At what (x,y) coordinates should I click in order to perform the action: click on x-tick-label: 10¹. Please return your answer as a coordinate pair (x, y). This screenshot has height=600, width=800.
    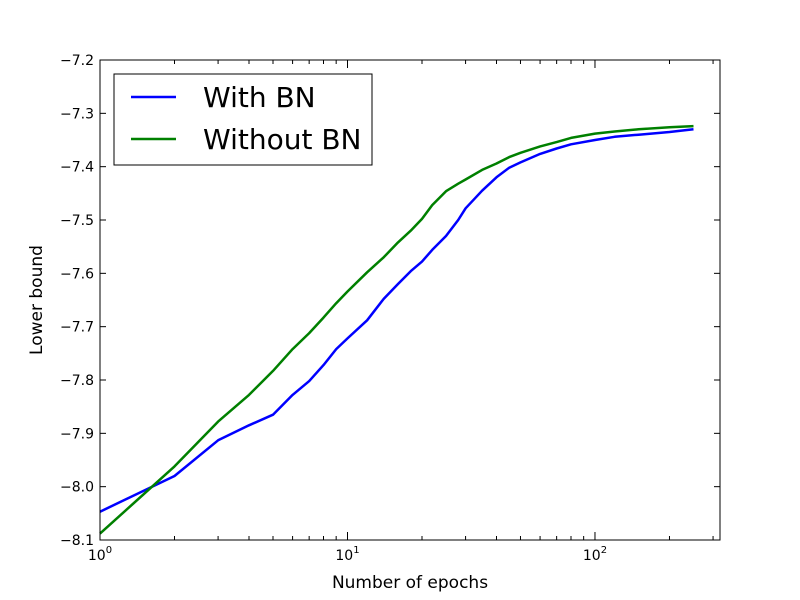
    Looking at the image, I should click on (347, 554).